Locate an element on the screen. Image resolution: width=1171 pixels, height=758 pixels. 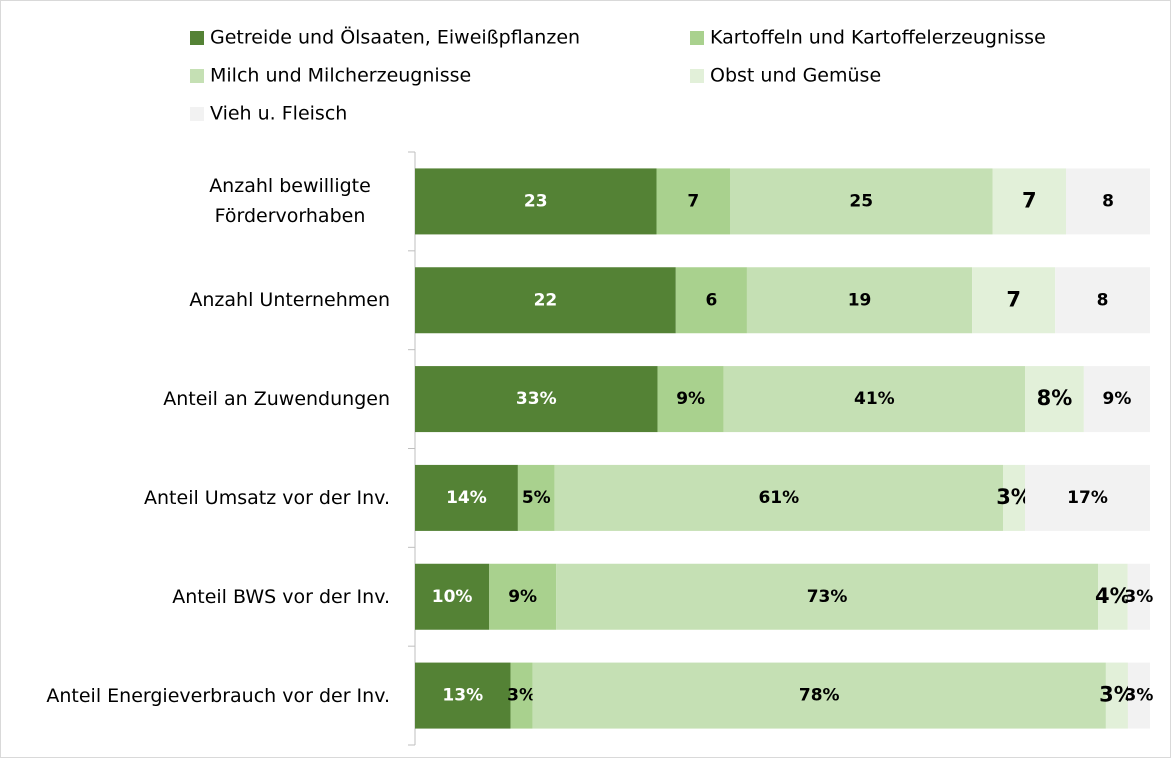
data-label: 61% is located at coordinates (778, 498).